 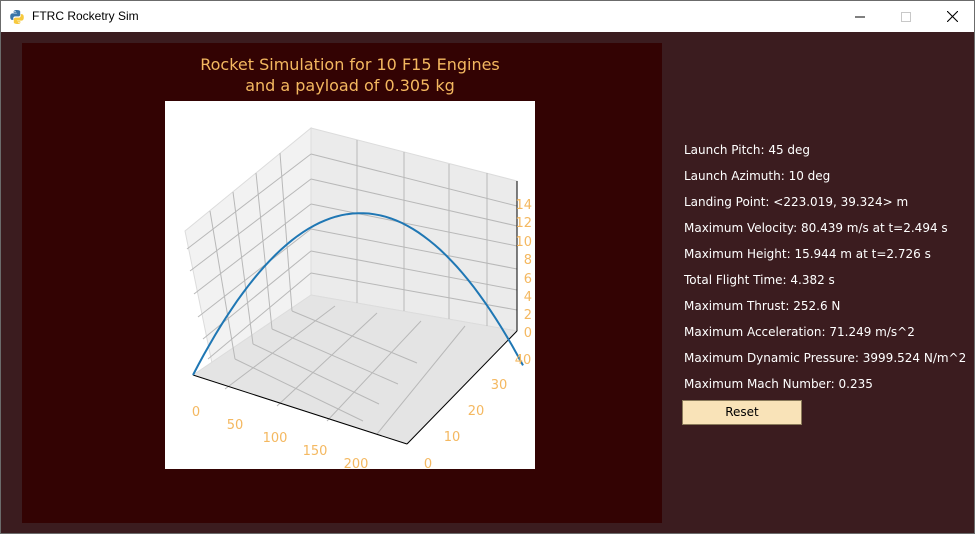 What do you see at coordinates (523, 242) in the screenshot?
I see `z-tick-label: 10` at bounding box center [523, 242].